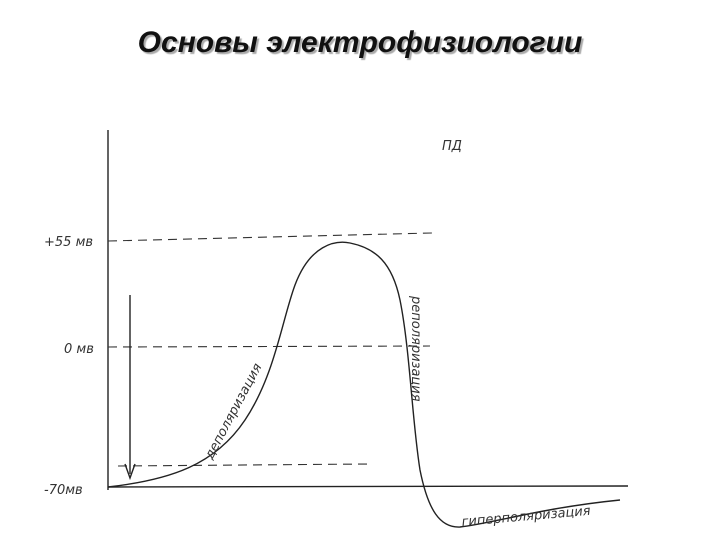  Describe the element at coordinates (526, 517) in the screenshot. I see `phase-label: гиперполяризация` at that location.